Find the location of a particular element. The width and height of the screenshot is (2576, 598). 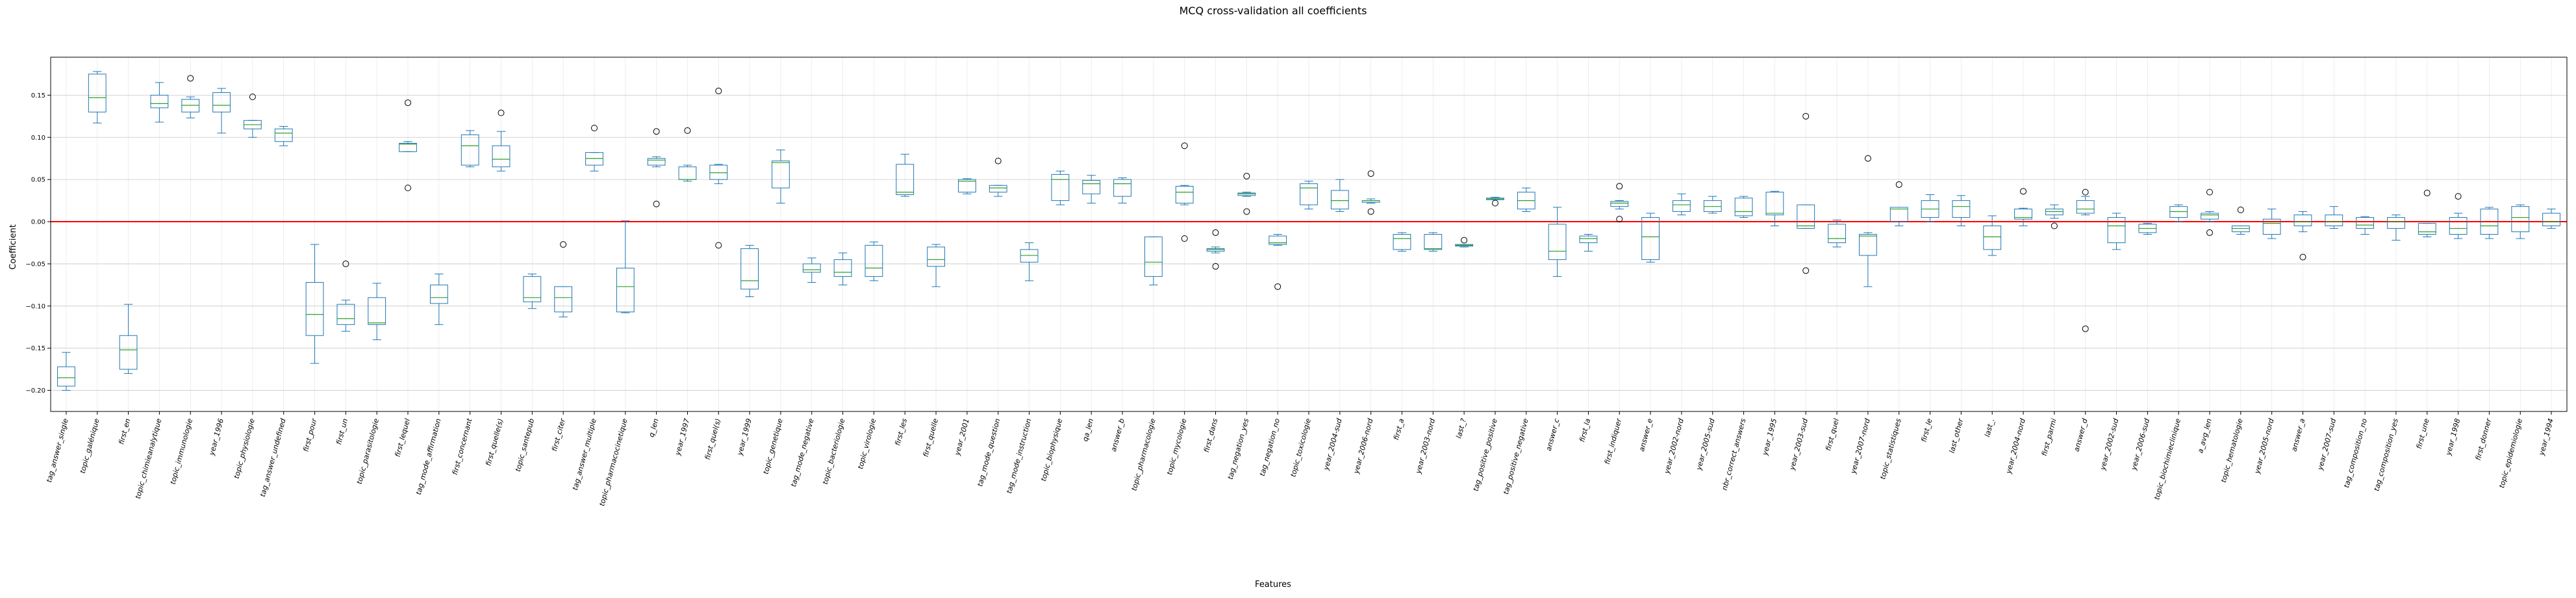

x-tick-label: tag_mode_instruction is located at coordinates (1019, 456).